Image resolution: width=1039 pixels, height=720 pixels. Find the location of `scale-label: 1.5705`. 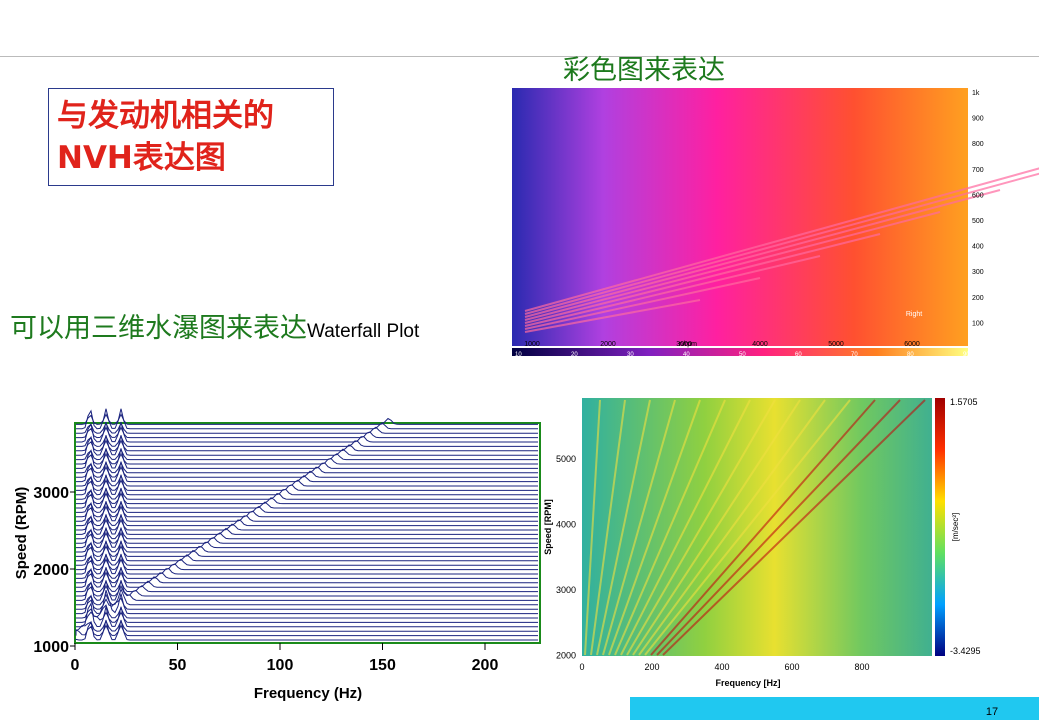

scale-label: 1.5705 is located at coordinates (964, 402).